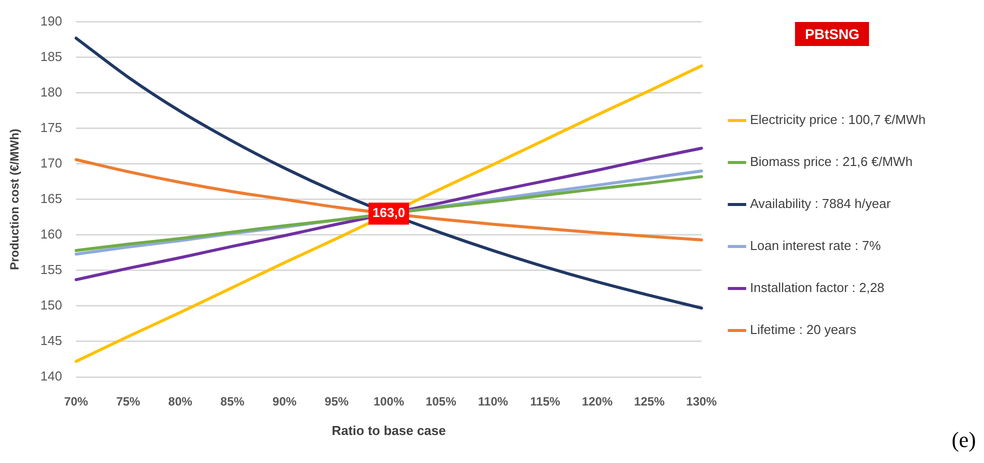 Image resolution: width=984 pixels, height=463 pixels. Describe the element at coordinates (51, 234) in the screenshot. I see `y-tick-label: 160` at that location.